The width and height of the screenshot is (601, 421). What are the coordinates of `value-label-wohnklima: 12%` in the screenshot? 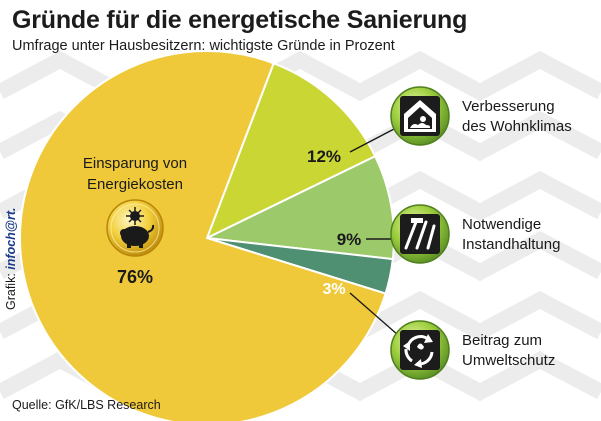 It's located at (324, 156).